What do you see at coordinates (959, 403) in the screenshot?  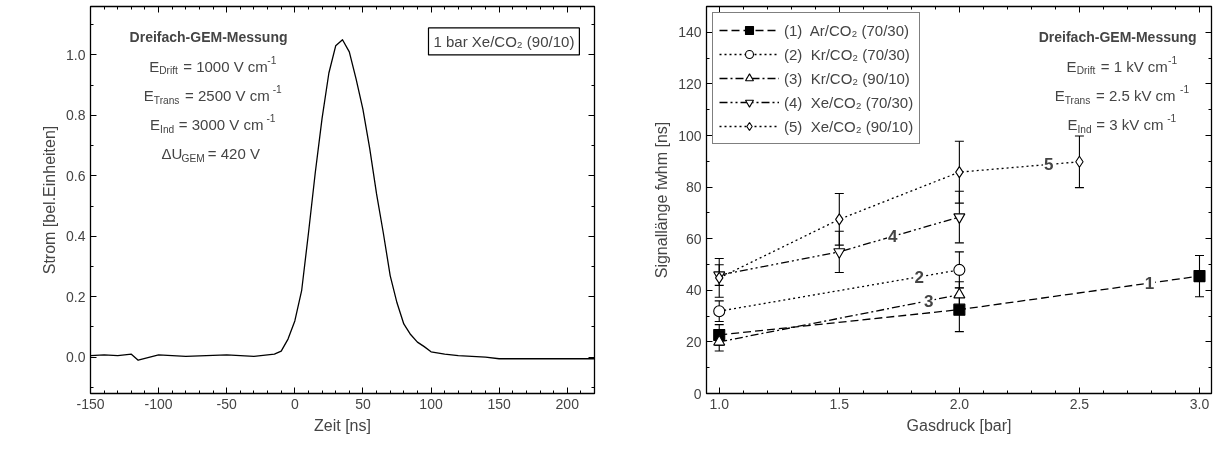 I see `x-tick-label: 2.0` at bounding box center [959, 403].